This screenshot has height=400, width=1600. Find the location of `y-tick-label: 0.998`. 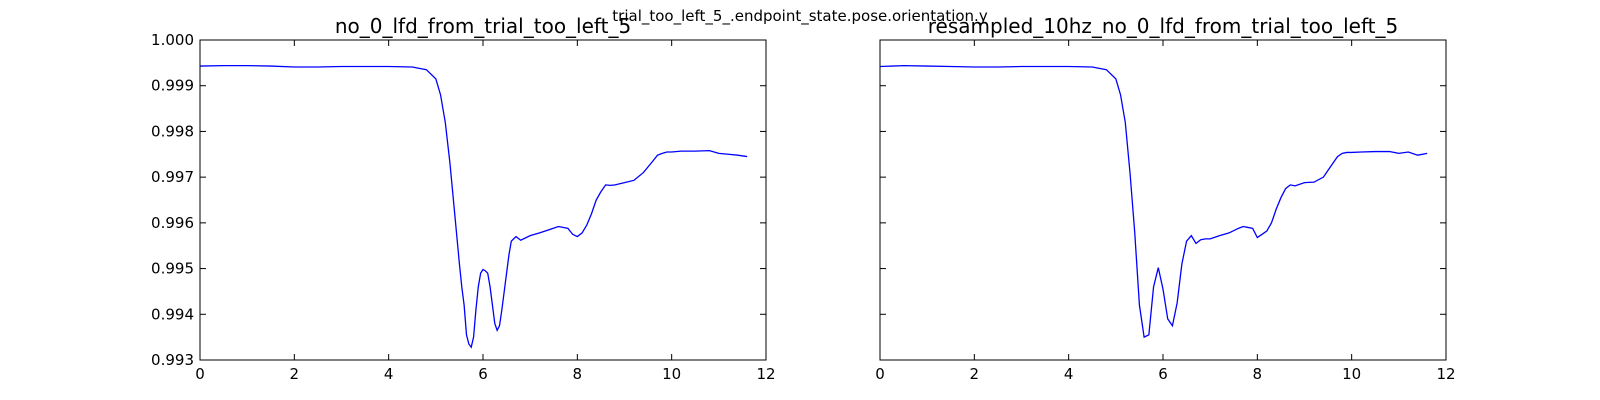

y-tick-label: 0.998 is located at coordinates (172, 131).